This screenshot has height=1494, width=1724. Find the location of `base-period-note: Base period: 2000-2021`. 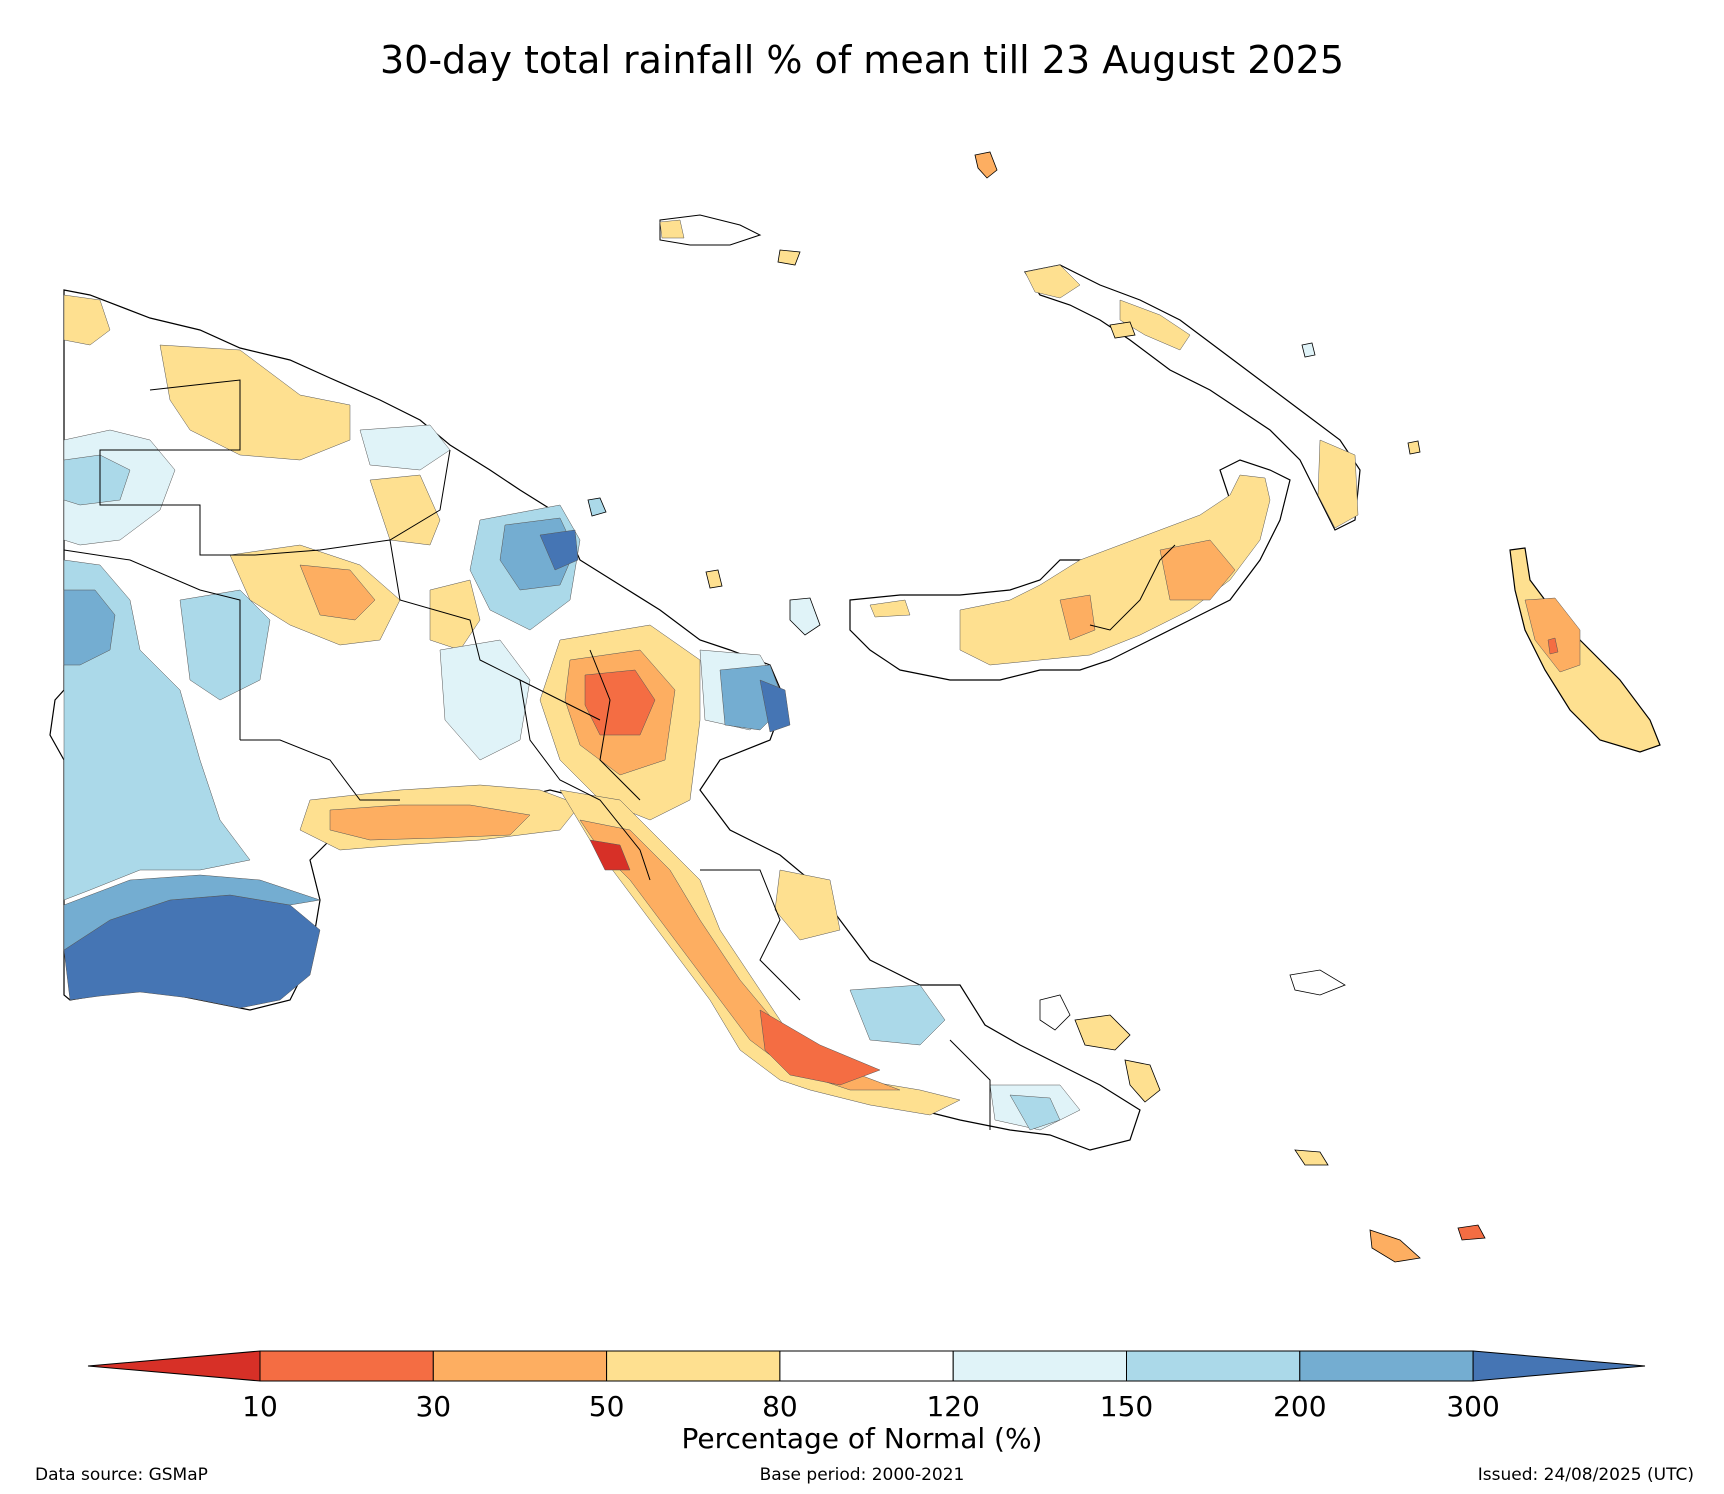

base-period-note: Base period: 2000-2021 is located at coordinates (862, 1475).